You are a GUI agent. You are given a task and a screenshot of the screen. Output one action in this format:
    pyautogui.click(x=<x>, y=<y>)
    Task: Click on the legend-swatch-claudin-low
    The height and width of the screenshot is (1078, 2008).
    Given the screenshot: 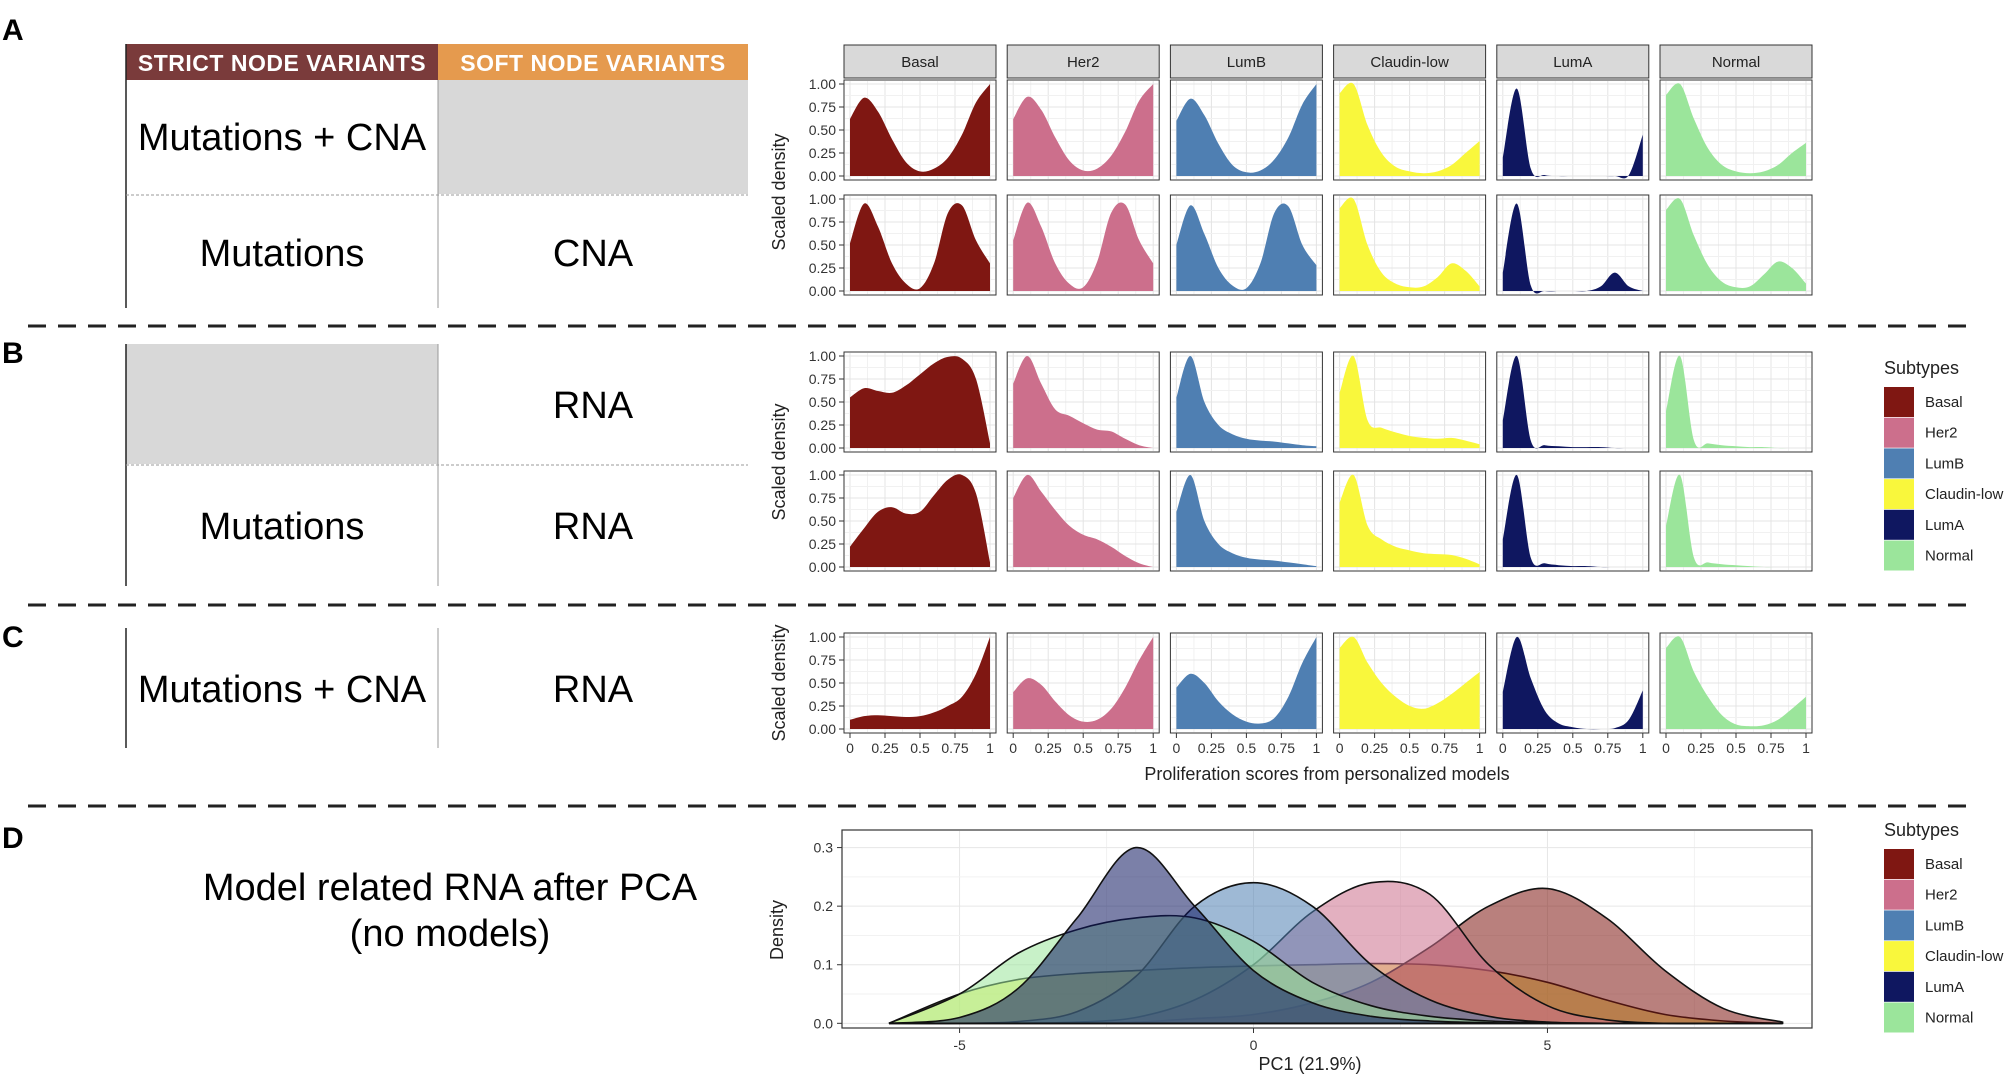 What is the action you would take?
    pyautogui.click(x=1899, y=956)
    